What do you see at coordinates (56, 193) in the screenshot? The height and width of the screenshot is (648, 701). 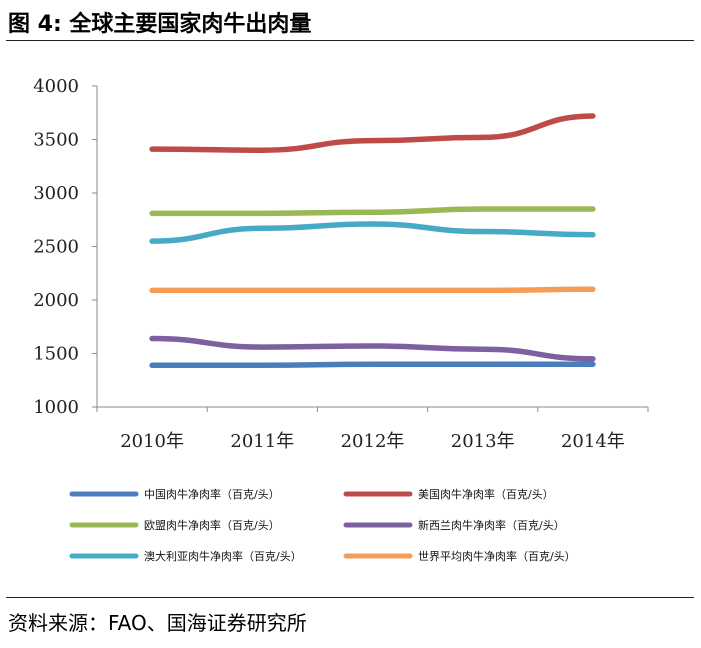 I see `y-tick-label: 3000` at bounding box center [56, 193].